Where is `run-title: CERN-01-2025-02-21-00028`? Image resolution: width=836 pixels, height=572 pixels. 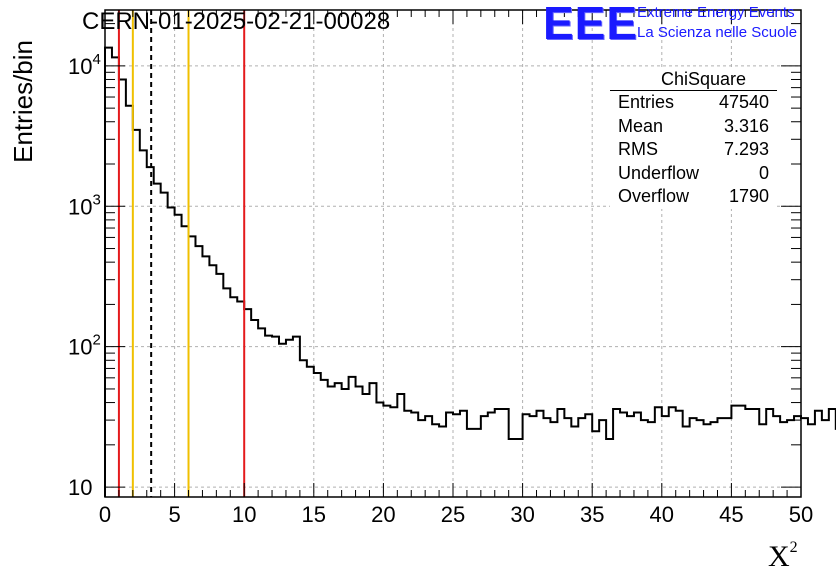
run-title: CERN-01-2025-02-21-00028 is located at coordinates (236, 21).